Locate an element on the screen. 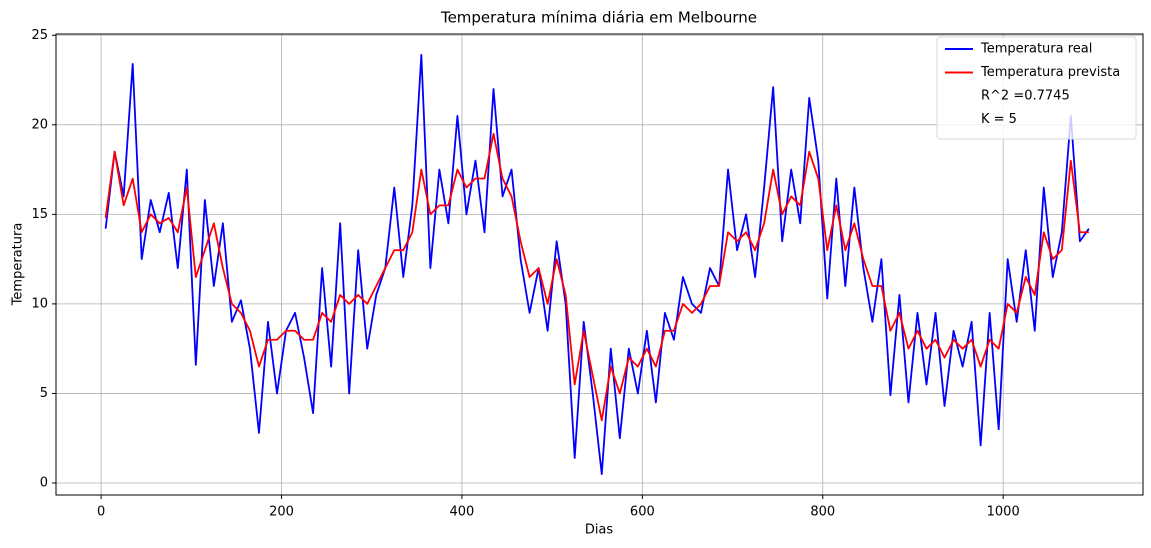 This screenshot has height=548, width=1151. y-tick-label: 25 is located at coordinates (39, 35).